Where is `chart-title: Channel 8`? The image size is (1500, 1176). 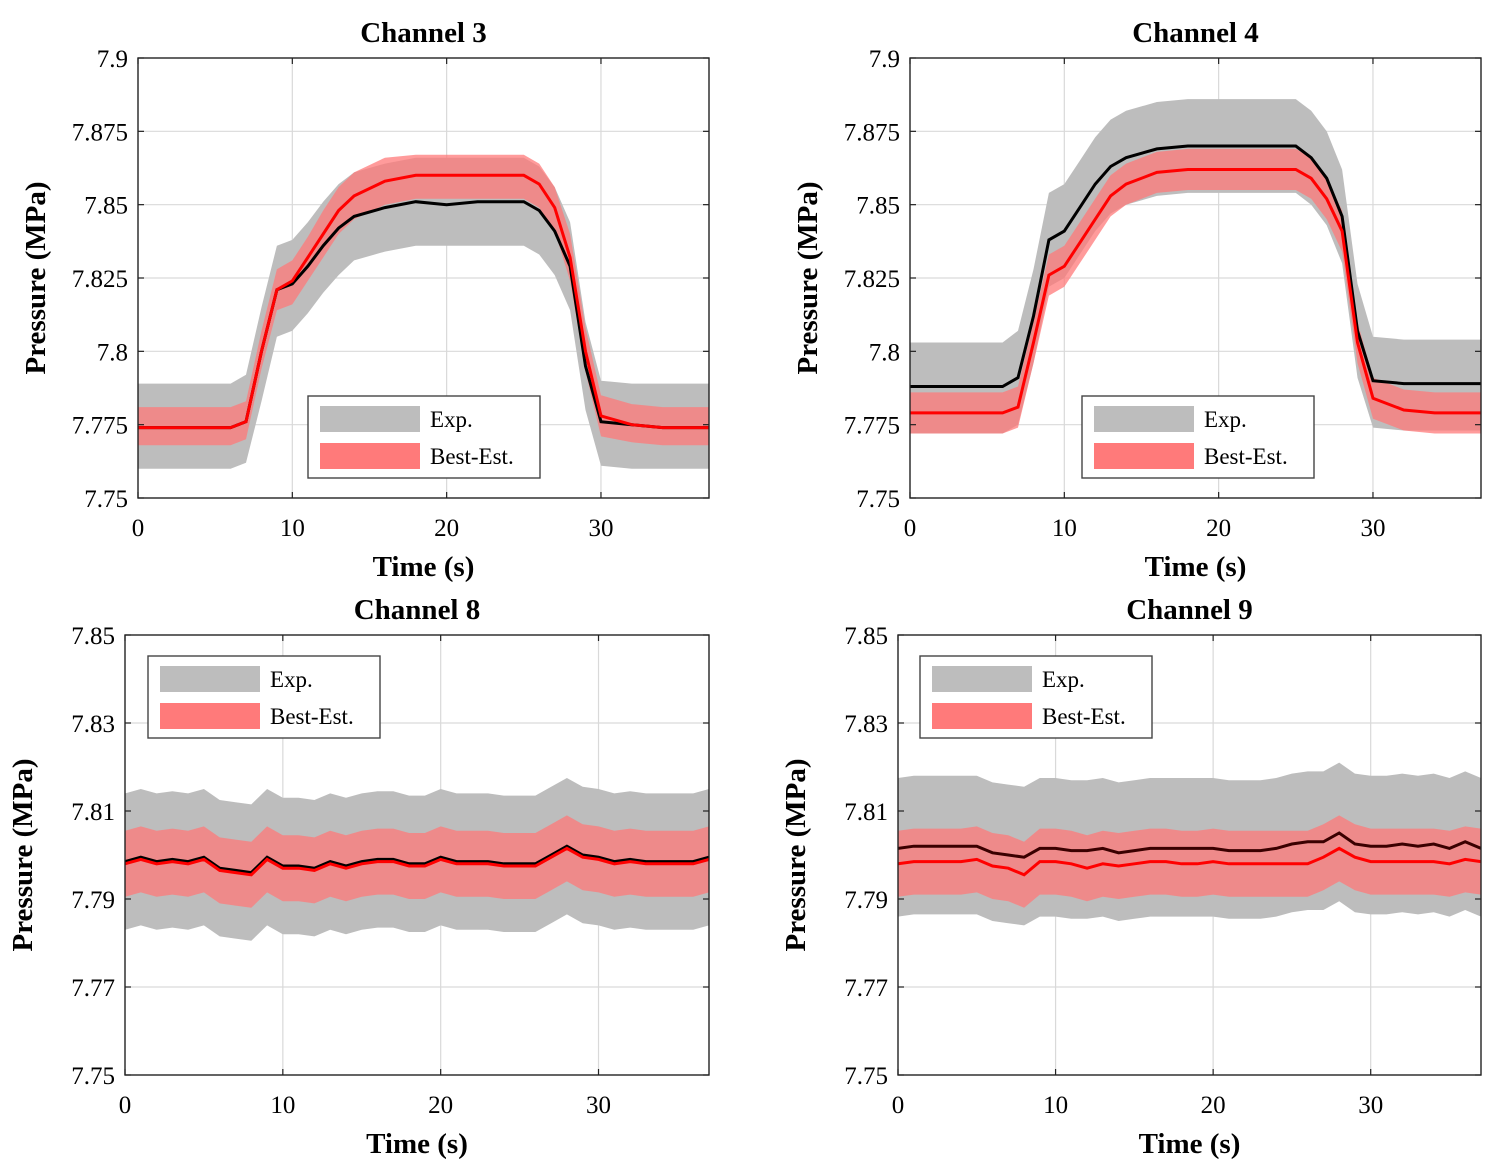
chart-title: Channel 8 is located at coordinates (417, 610).